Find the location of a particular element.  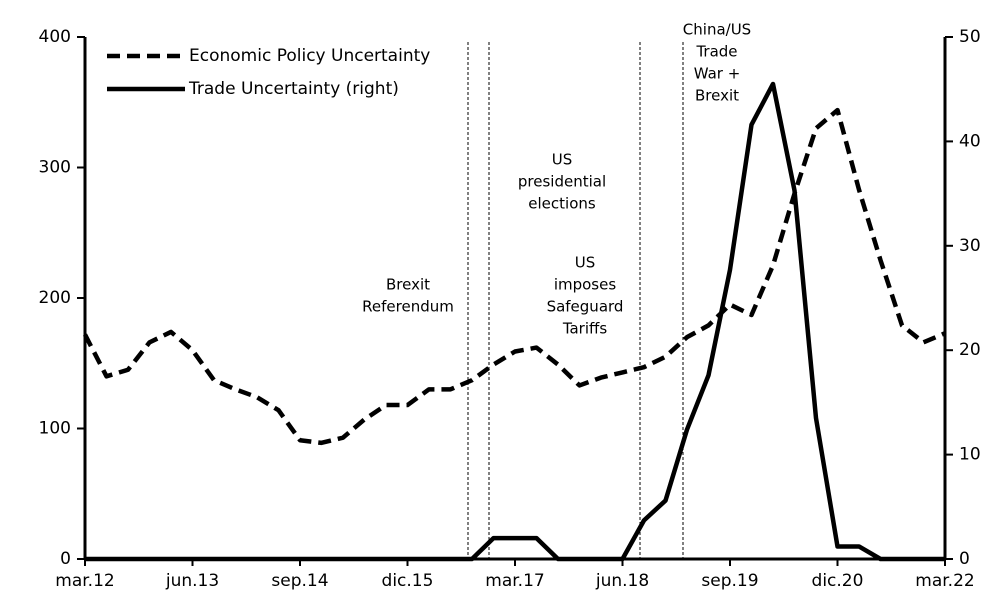

y2-tick-label: 50 is located at coordinates (970, 37).